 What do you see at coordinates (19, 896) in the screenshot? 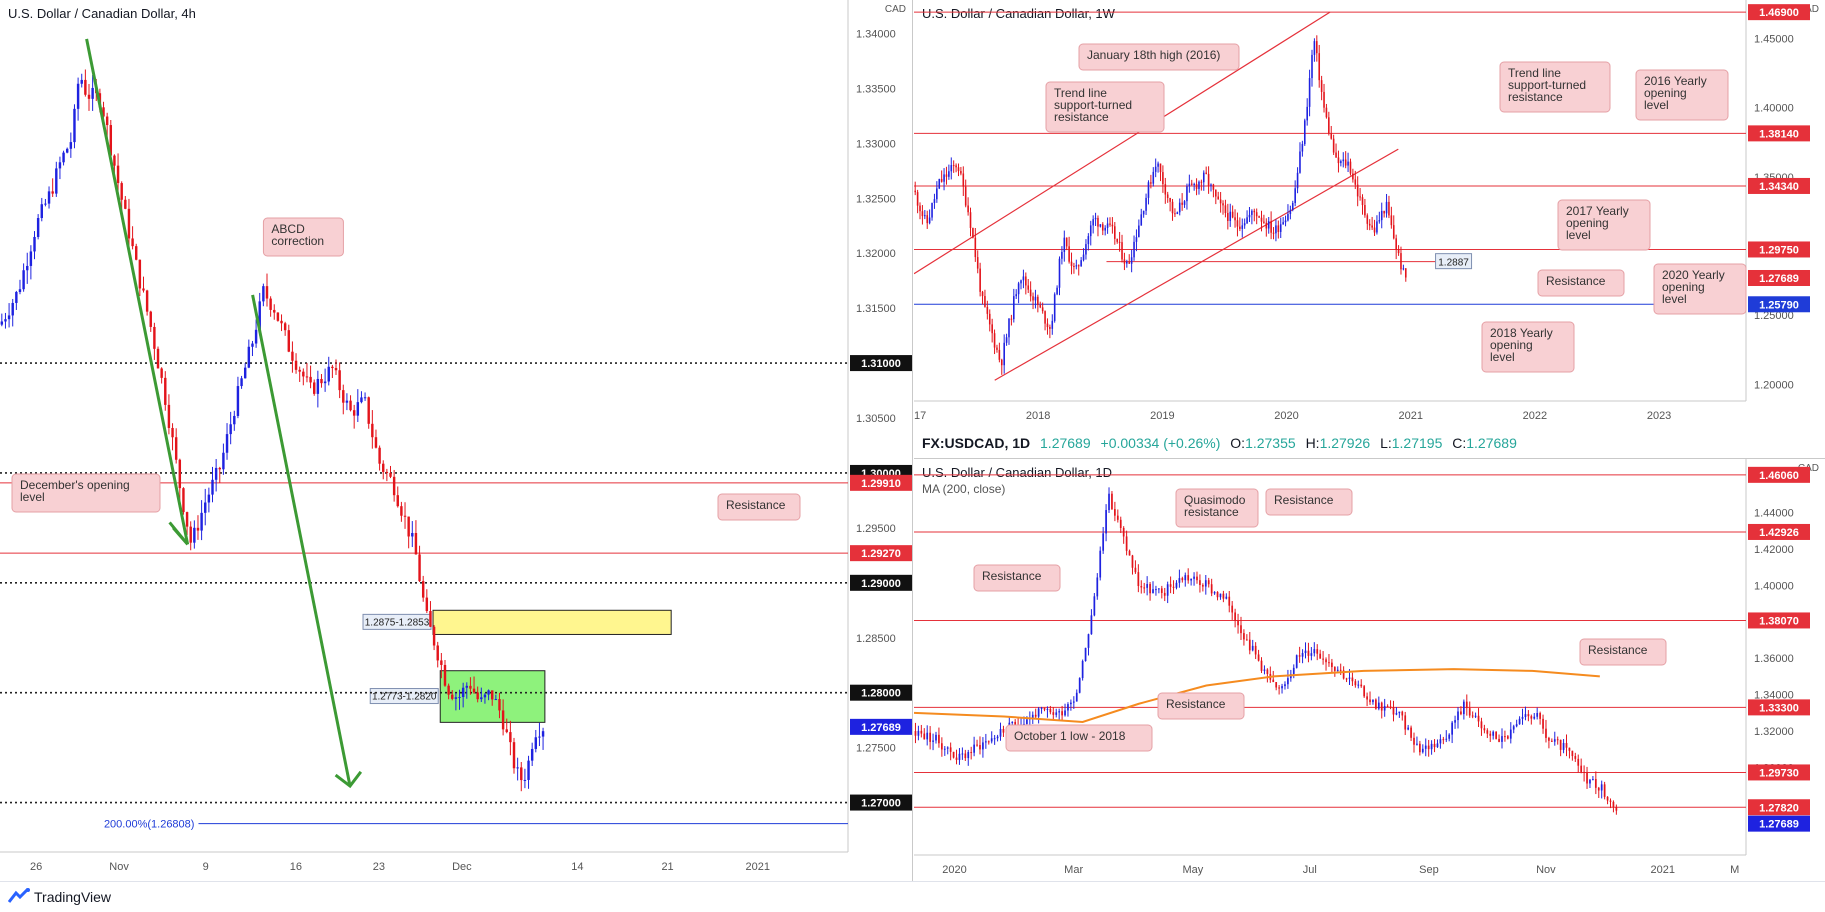
I see `tradingview-logo-icon` at bounding box center [19, 896].